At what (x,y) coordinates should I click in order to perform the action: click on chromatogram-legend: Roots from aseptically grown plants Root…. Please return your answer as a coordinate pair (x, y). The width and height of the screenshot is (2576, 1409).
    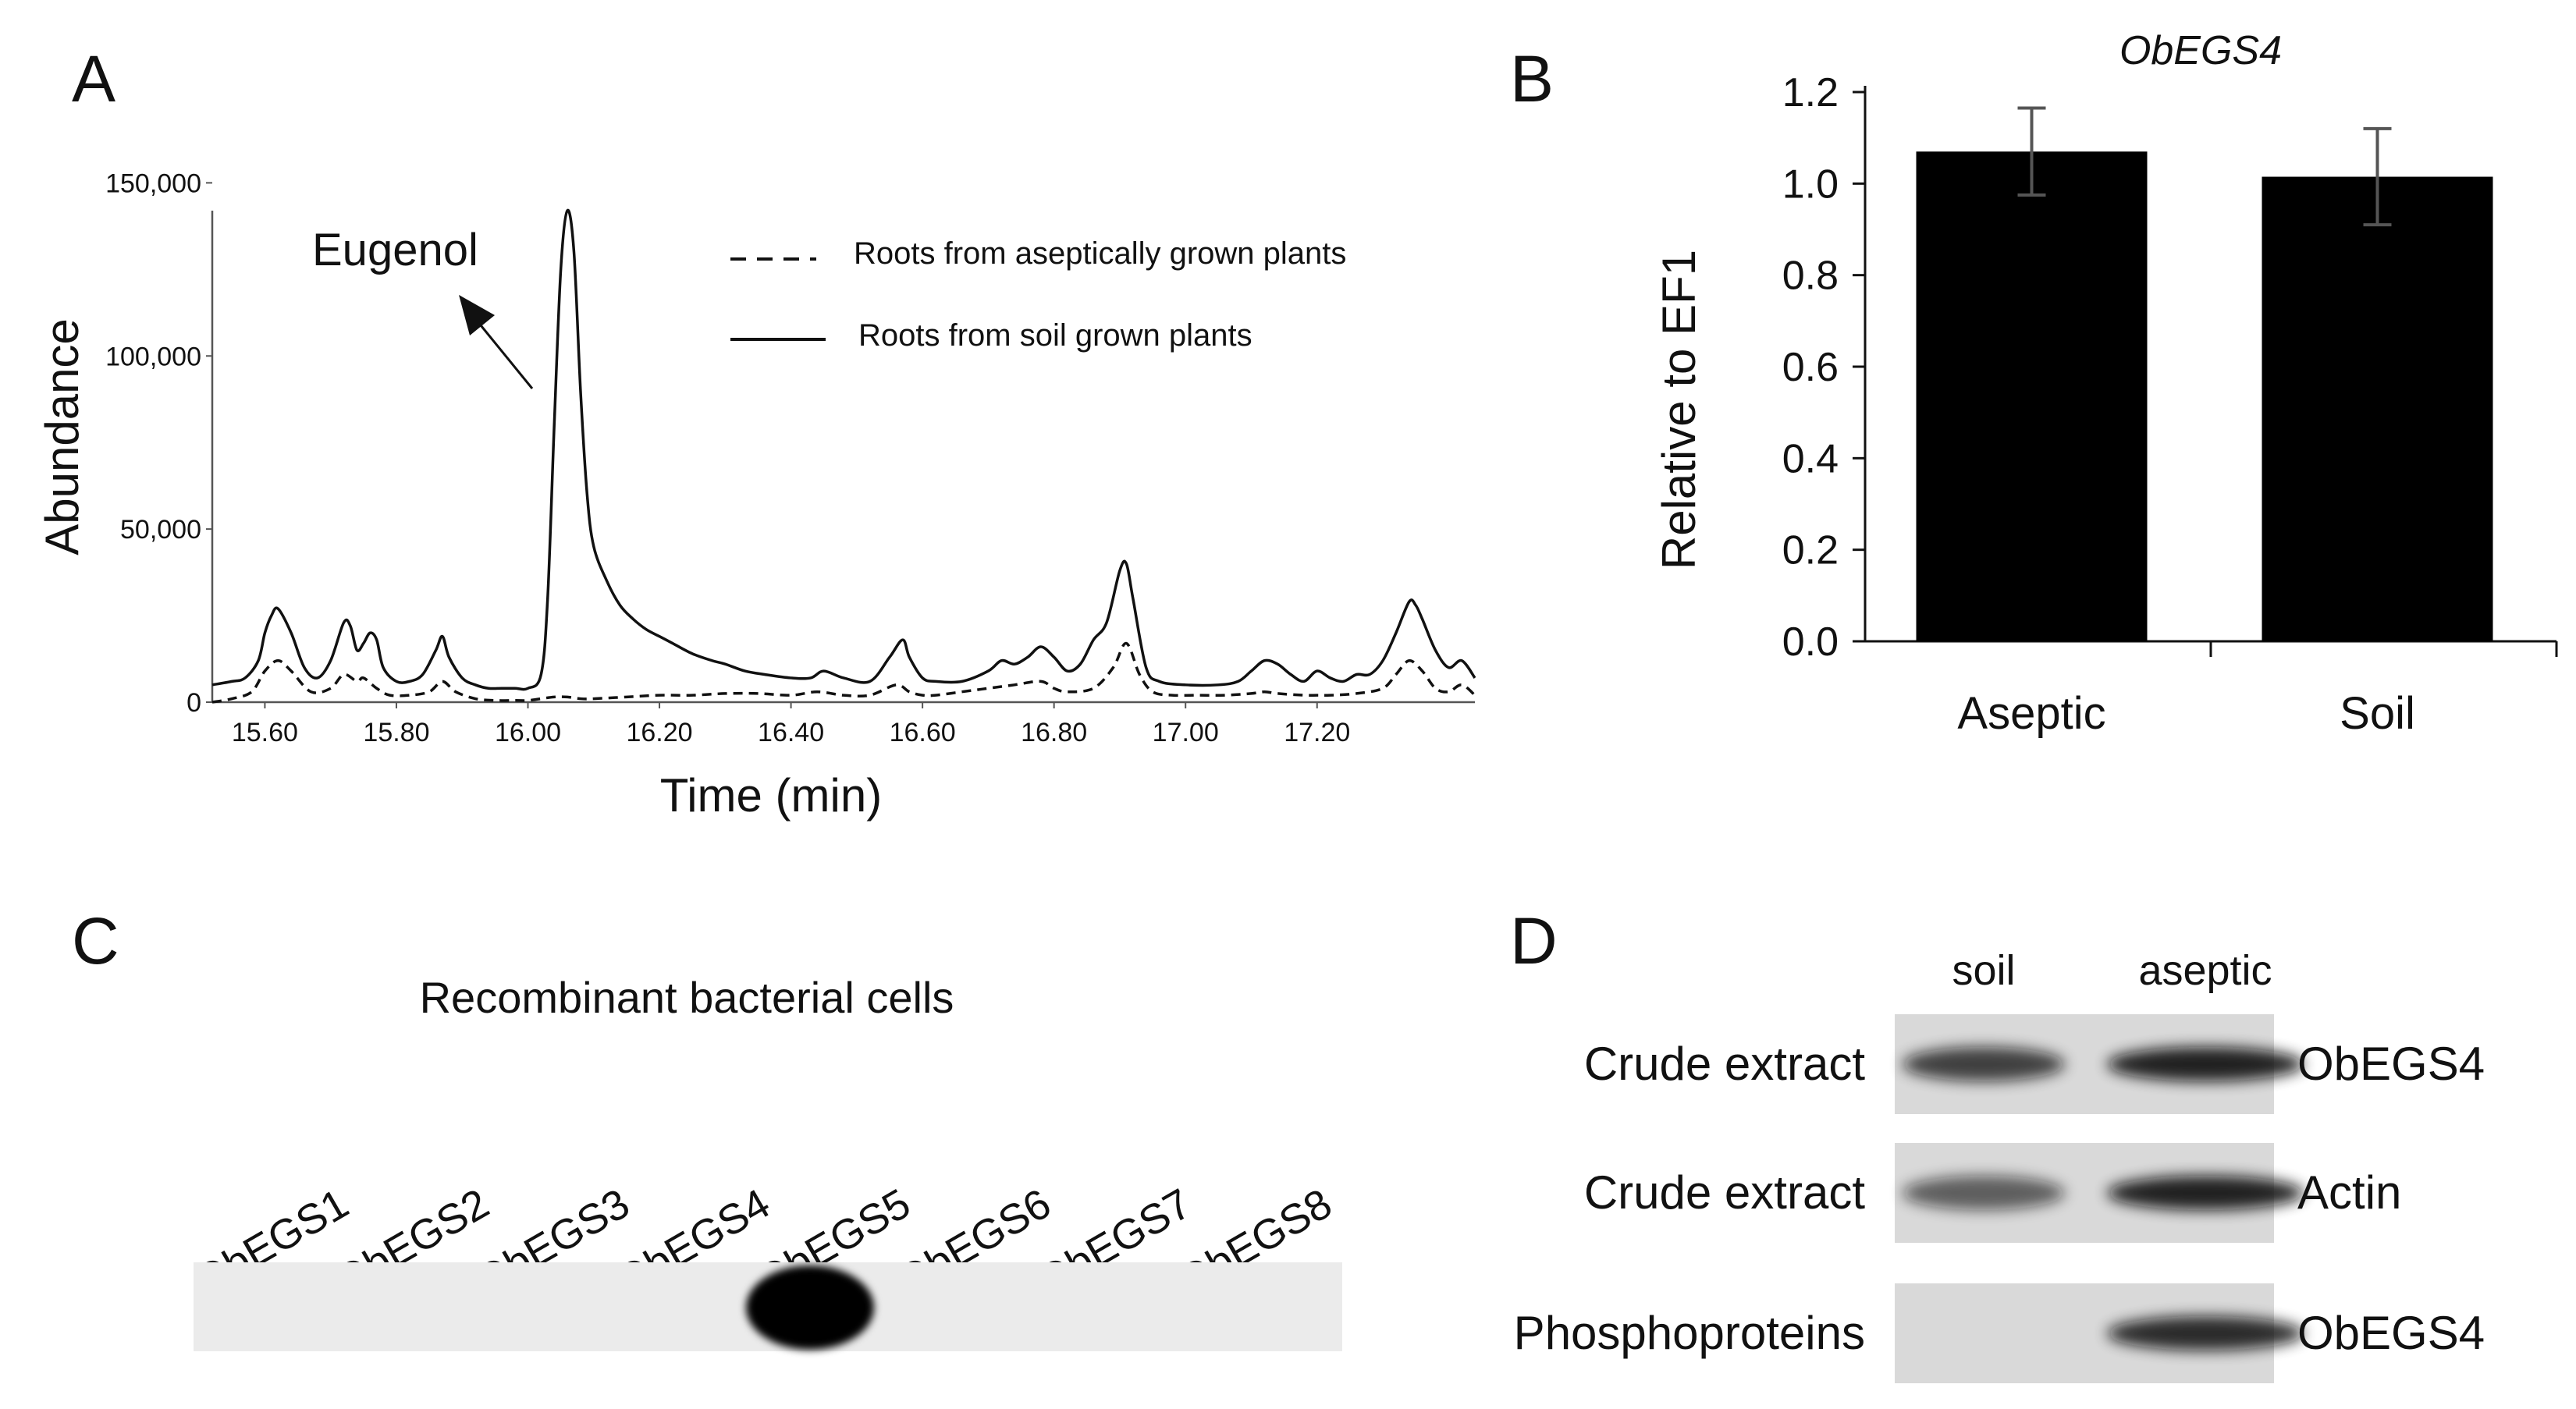
    Looking at the image, I should click on (1038, 294).